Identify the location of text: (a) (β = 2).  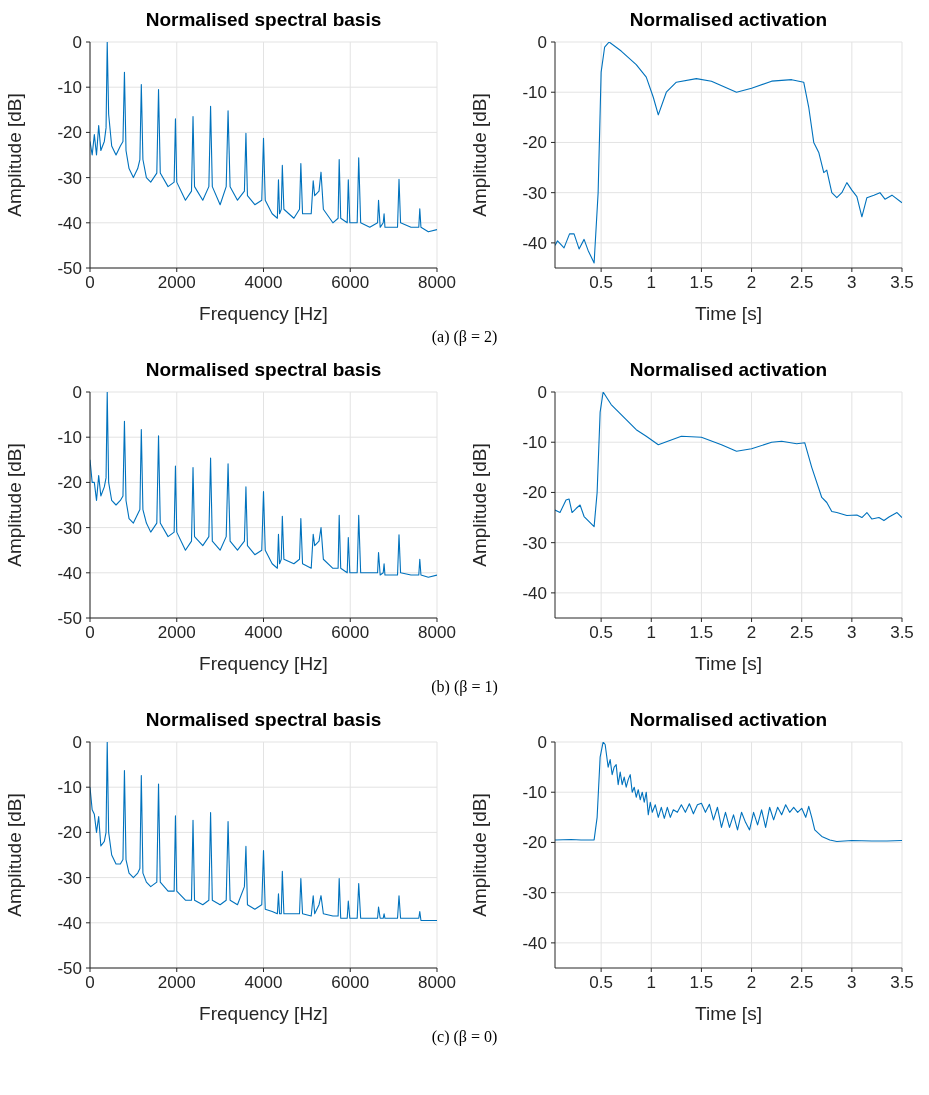
(464, 337).